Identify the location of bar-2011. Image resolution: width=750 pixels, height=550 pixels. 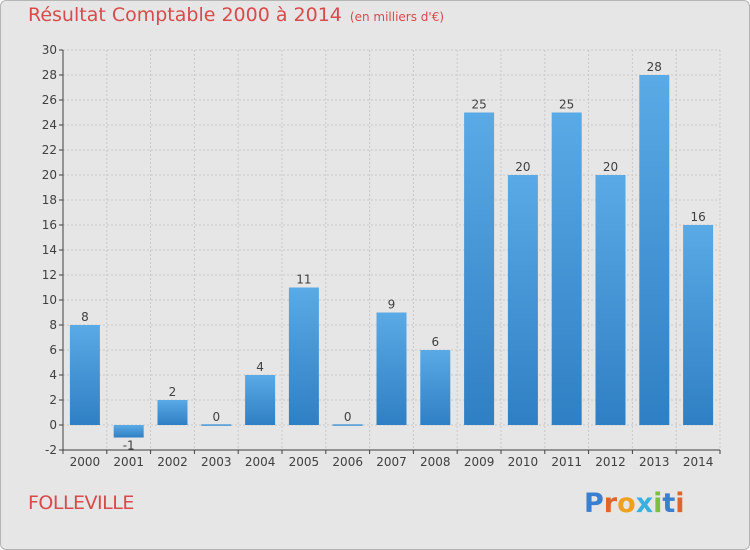
(566, 268).